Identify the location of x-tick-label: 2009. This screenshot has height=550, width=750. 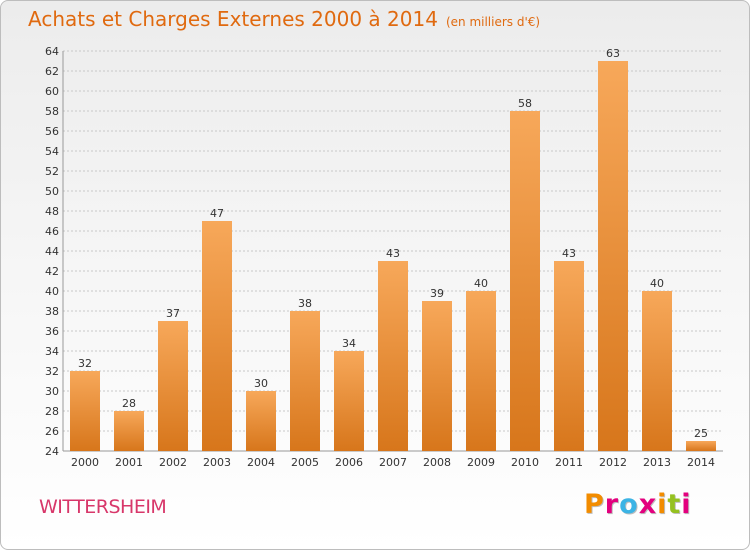
(481, 462).